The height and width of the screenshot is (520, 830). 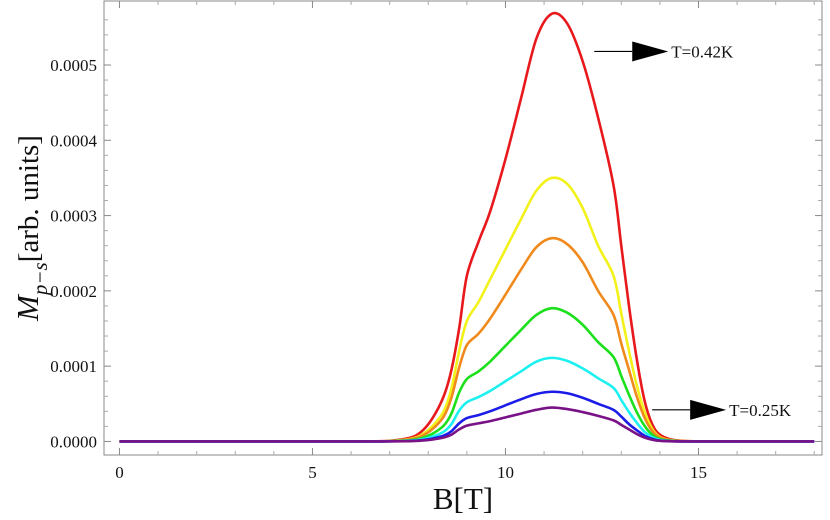 What do you see at coordinates (29, 198) in the screenshot?
I see `y-axis-title-rest: [arb. units]` at bounding box center [29, 198].